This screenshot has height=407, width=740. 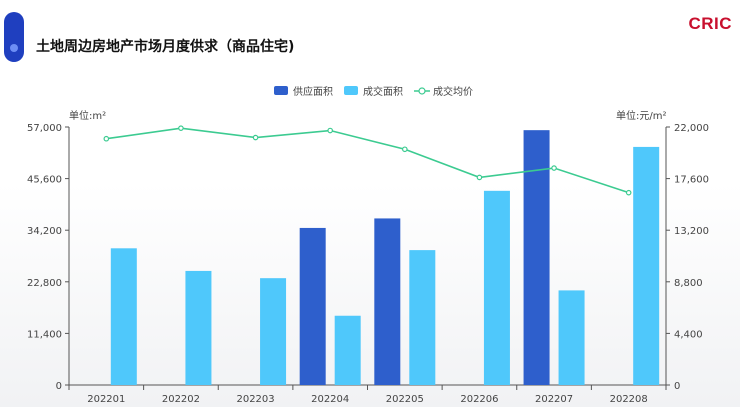 What do you see at coordinates (44, 334) in the screenshot?
I see `y-left-tick-label: 11,400` at bounding box center [44, 334].